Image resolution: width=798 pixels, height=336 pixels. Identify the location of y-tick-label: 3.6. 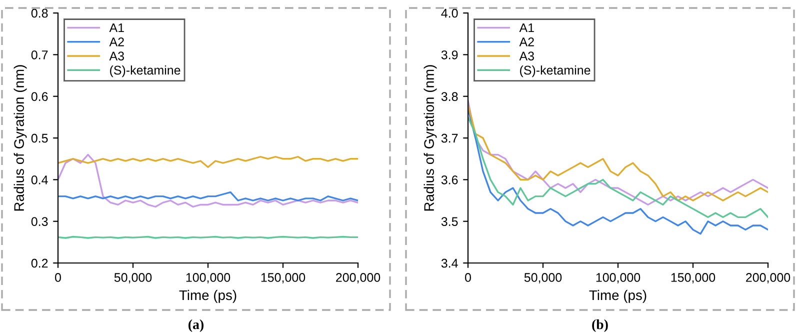
(449, 179).